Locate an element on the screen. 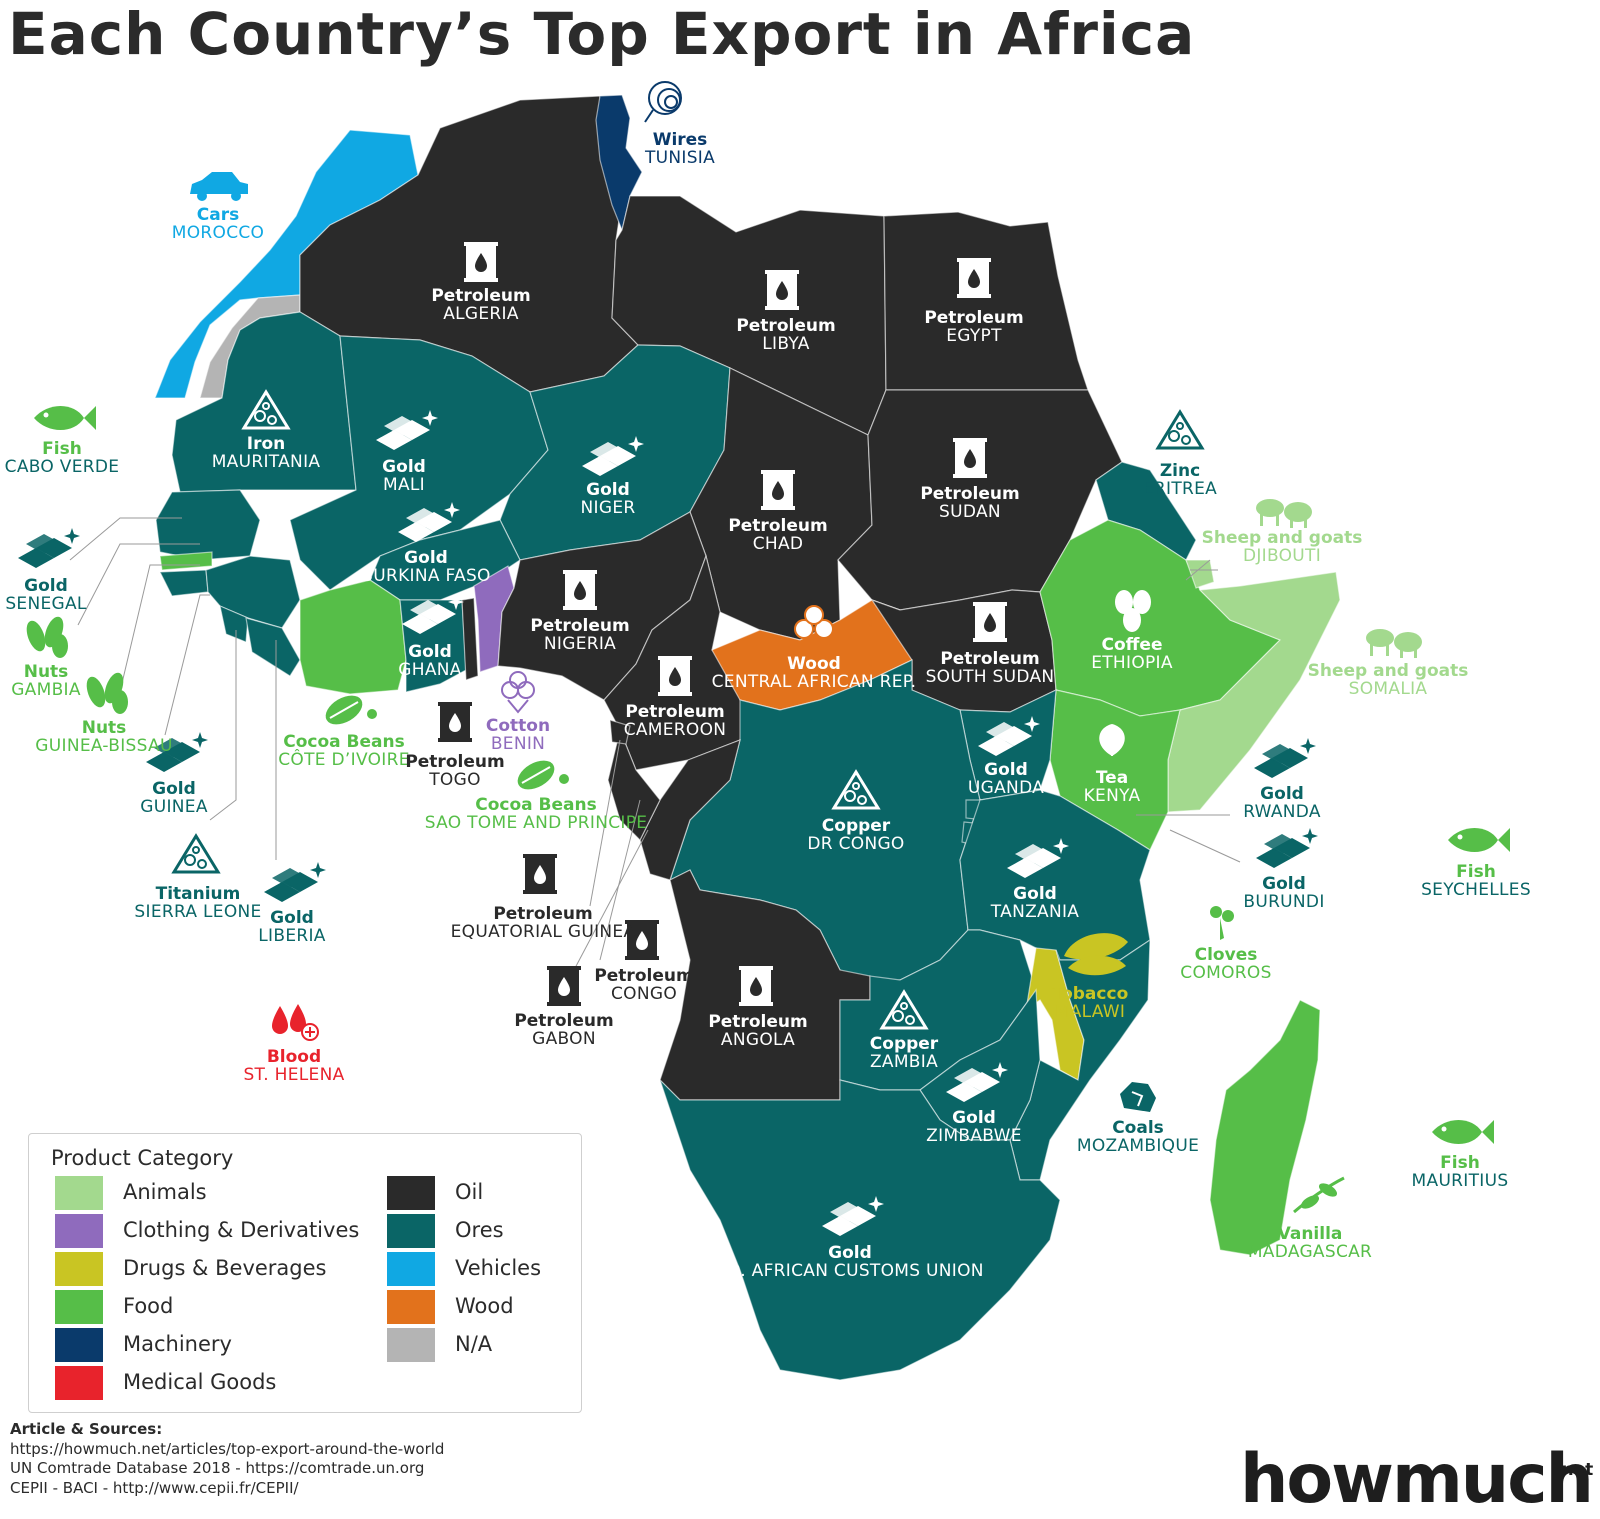 The image size is (1600, 1519). legend-swatch-oil is located at coordinates (411, 1193).